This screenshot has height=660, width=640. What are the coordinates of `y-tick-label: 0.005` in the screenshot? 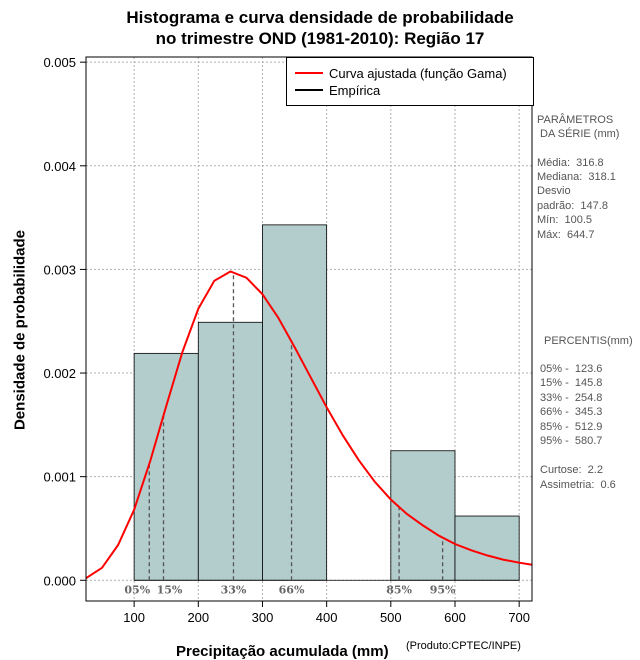 It's located at (59, 62).